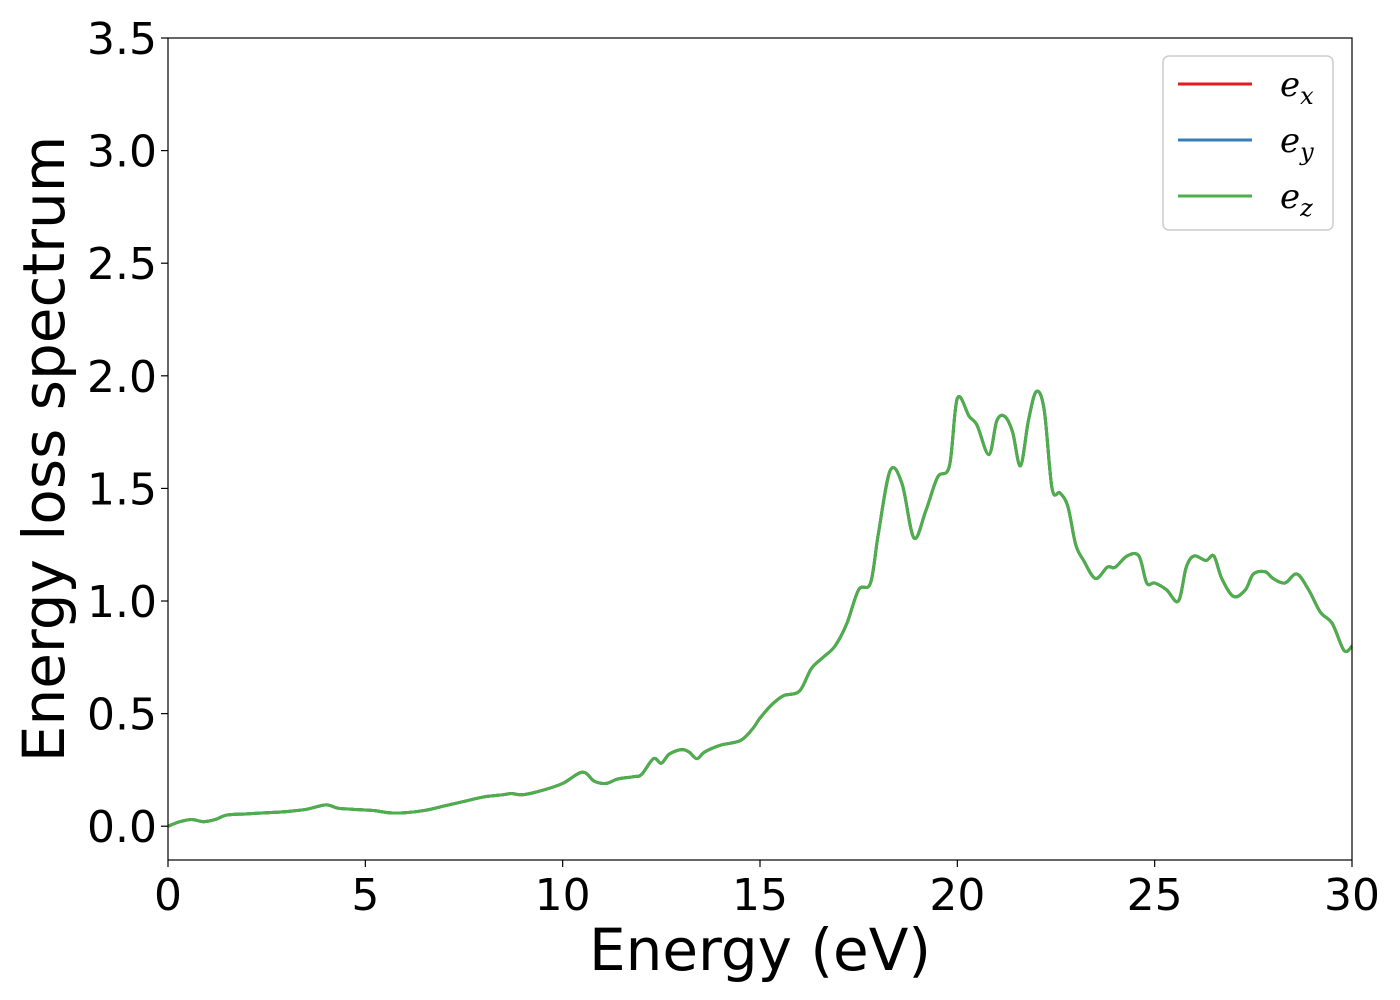  I want to click on x-tick-label: 20, so click(957, 895).